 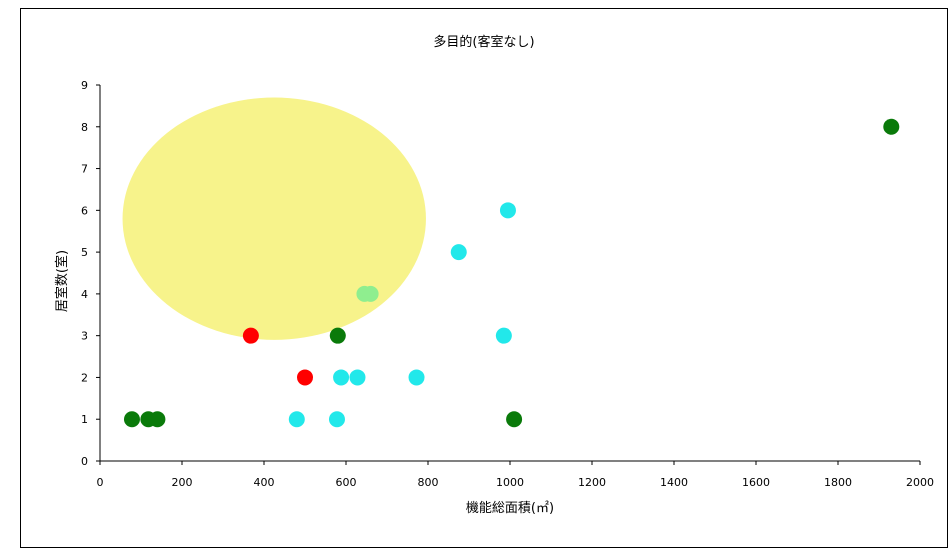 What do you see at coordinates (182, 482) in the screenshot?
I see `x-tick-label: 200` at bounding box center [182, 482].